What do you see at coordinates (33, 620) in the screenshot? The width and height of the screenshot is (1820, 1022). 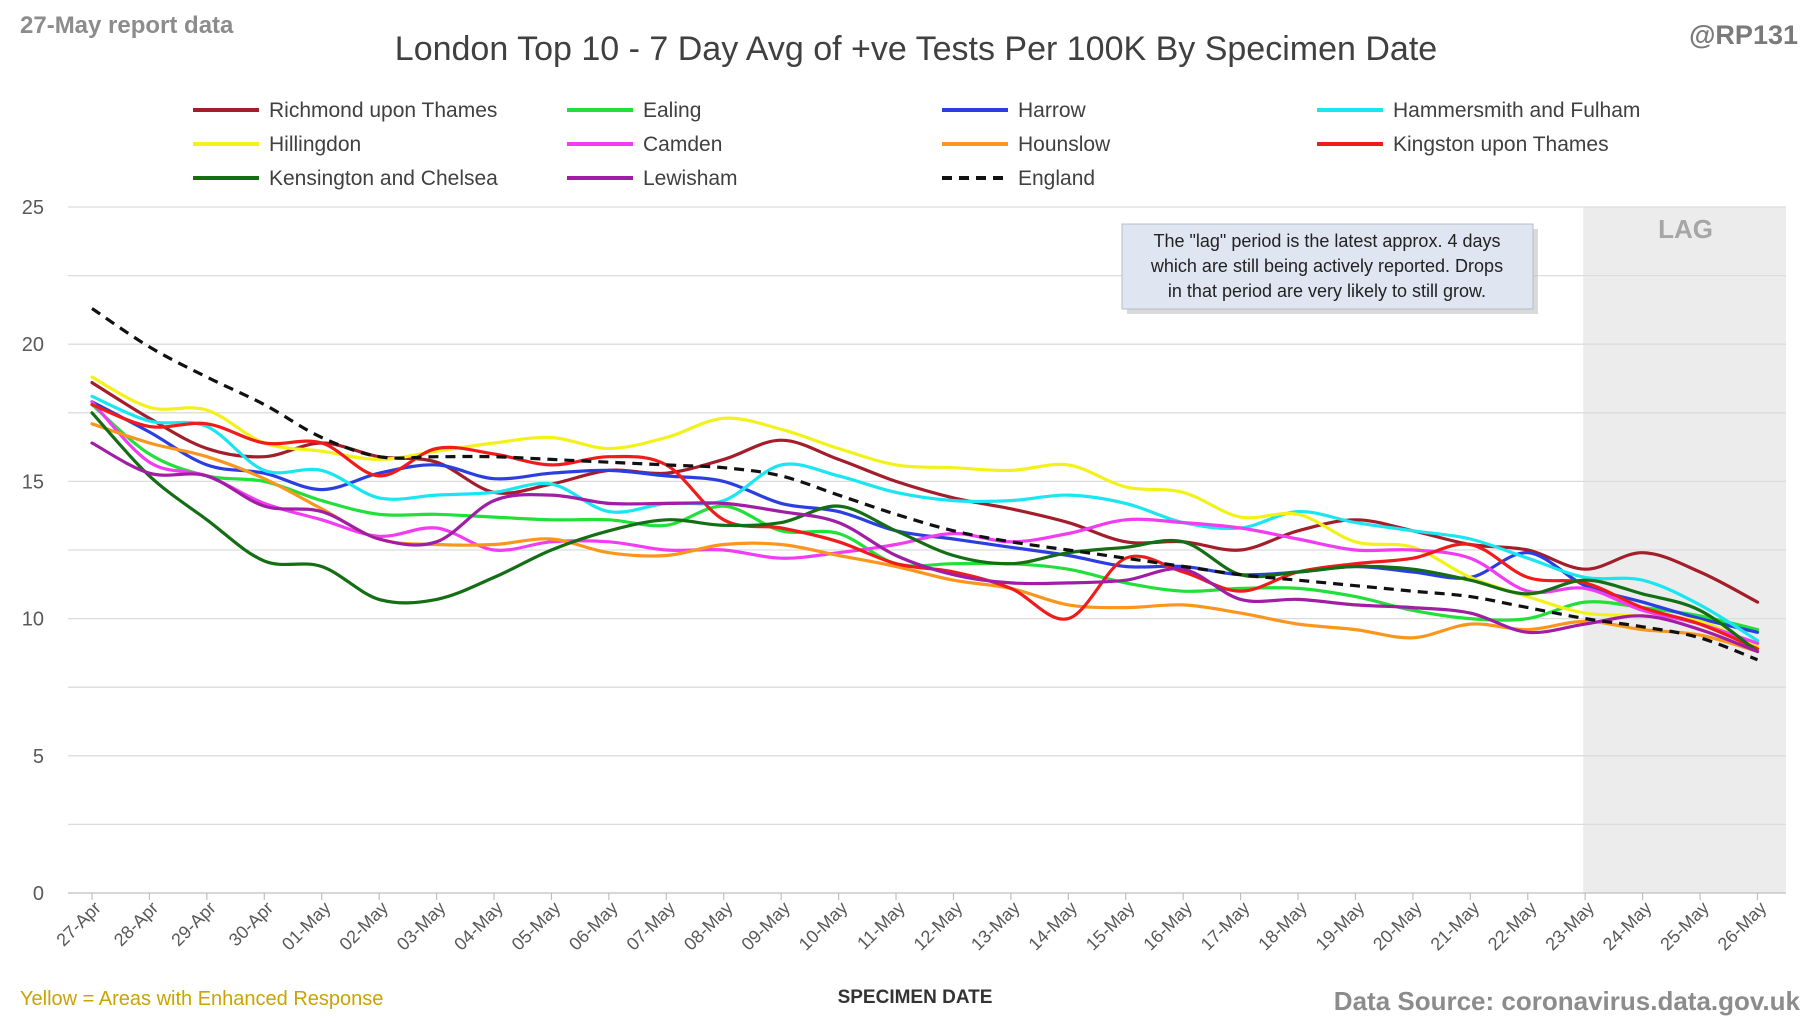 I see `y-tick-label: 10` at bounding box center [33, 620].